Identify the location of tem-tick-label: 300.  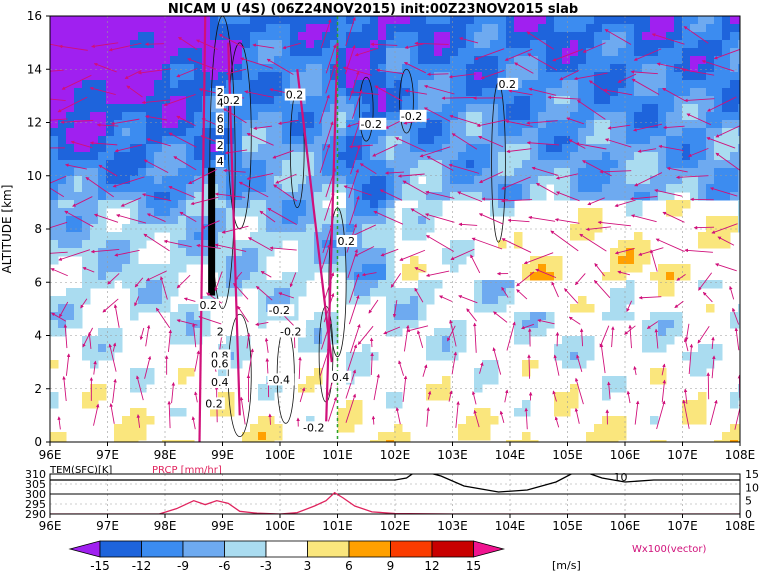
(35, 494).